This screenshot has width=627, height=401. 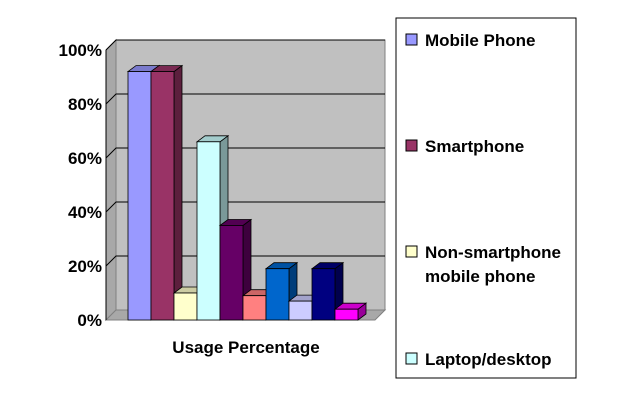 What do you see at coordinates (474, 146) in the screenshot?
I see `legend-label: Smartphone` at bounding box center [474, 146].